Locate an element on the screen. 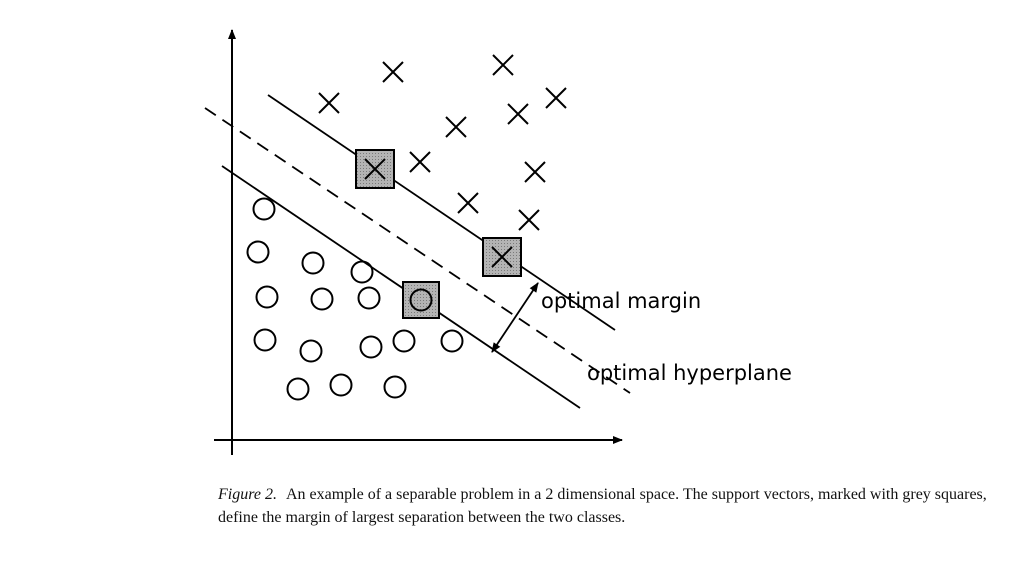 This screenshot has height=565, width=1018. optimal-margin-label: optimal margin is located at coordinates (621, 301).